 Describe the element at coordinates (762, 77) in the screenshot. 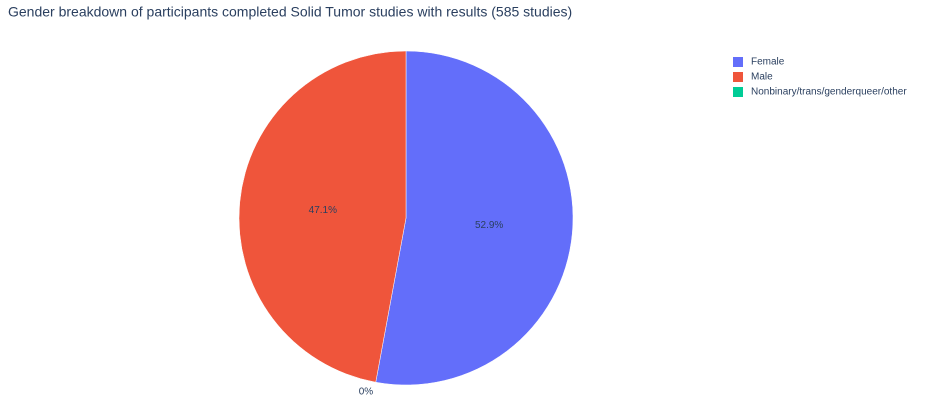

I see `legend-label: Male` at that location.